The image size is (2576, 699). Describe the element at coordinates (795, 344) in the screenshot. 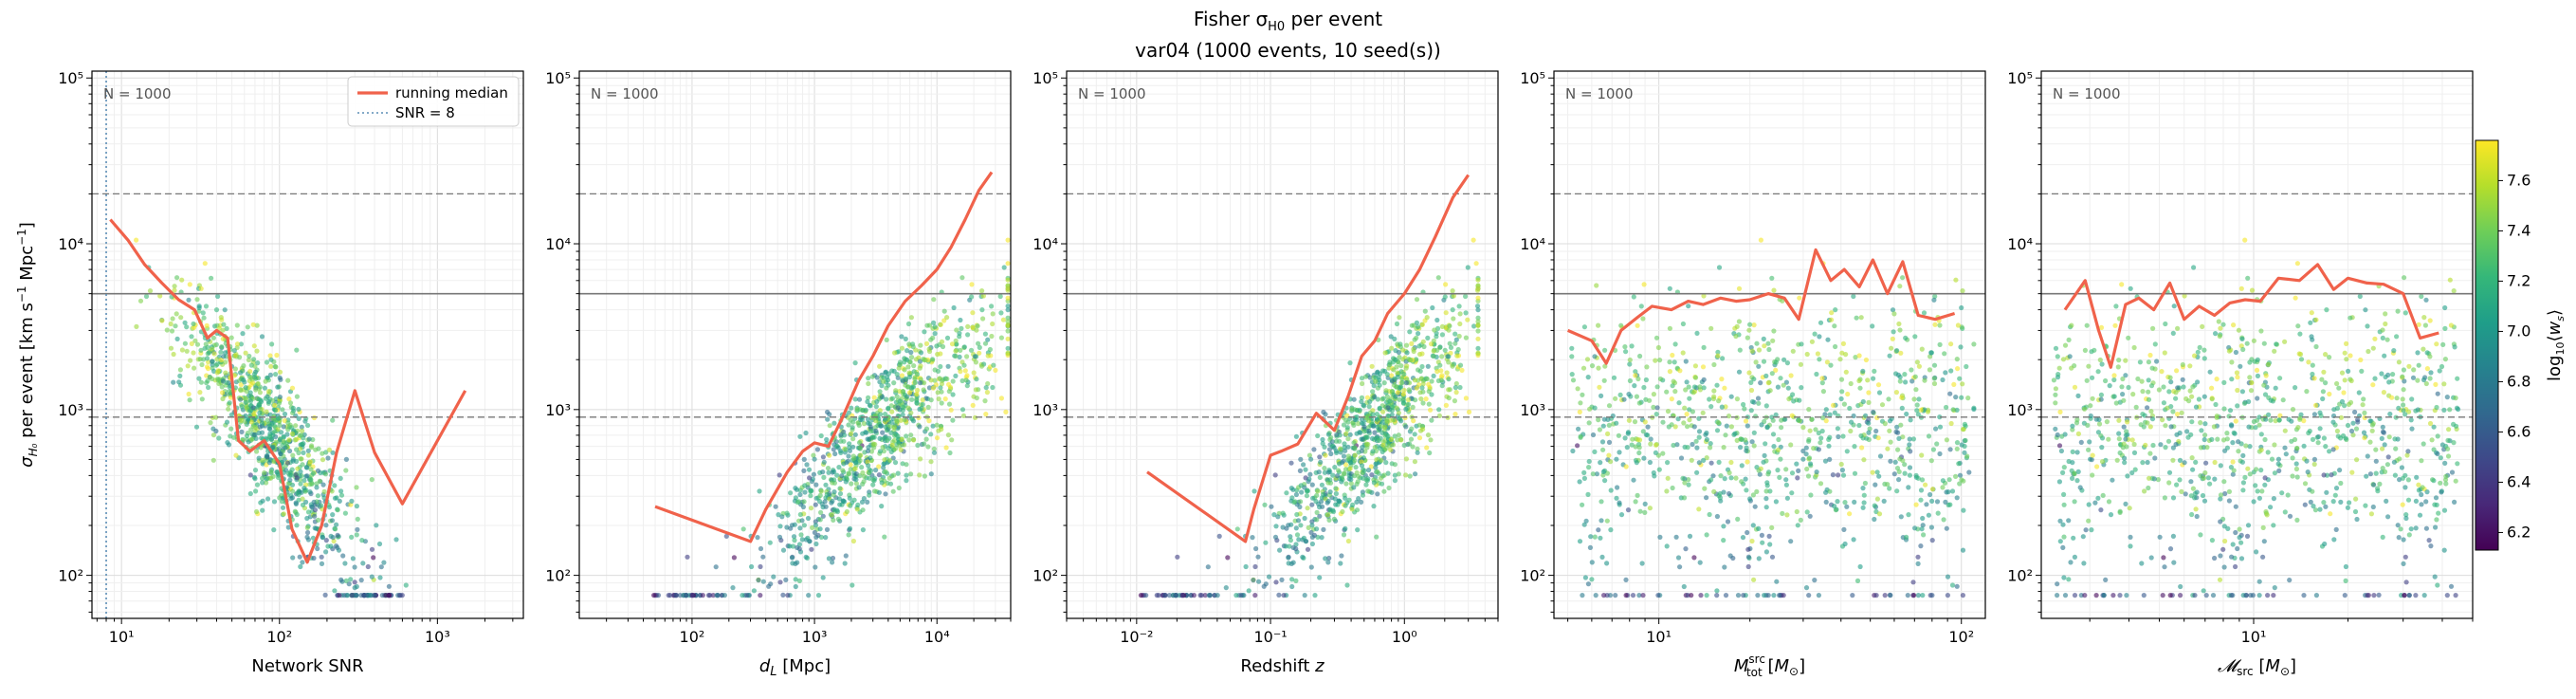

I see `panel-2-plot-area` at that location.